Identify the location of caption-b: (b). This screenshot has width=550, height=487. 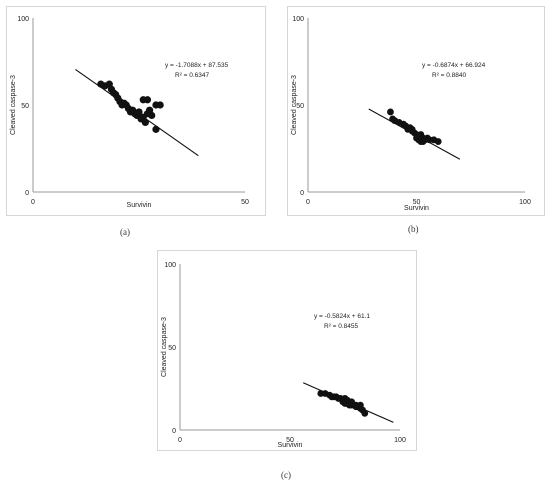
(413, 229).